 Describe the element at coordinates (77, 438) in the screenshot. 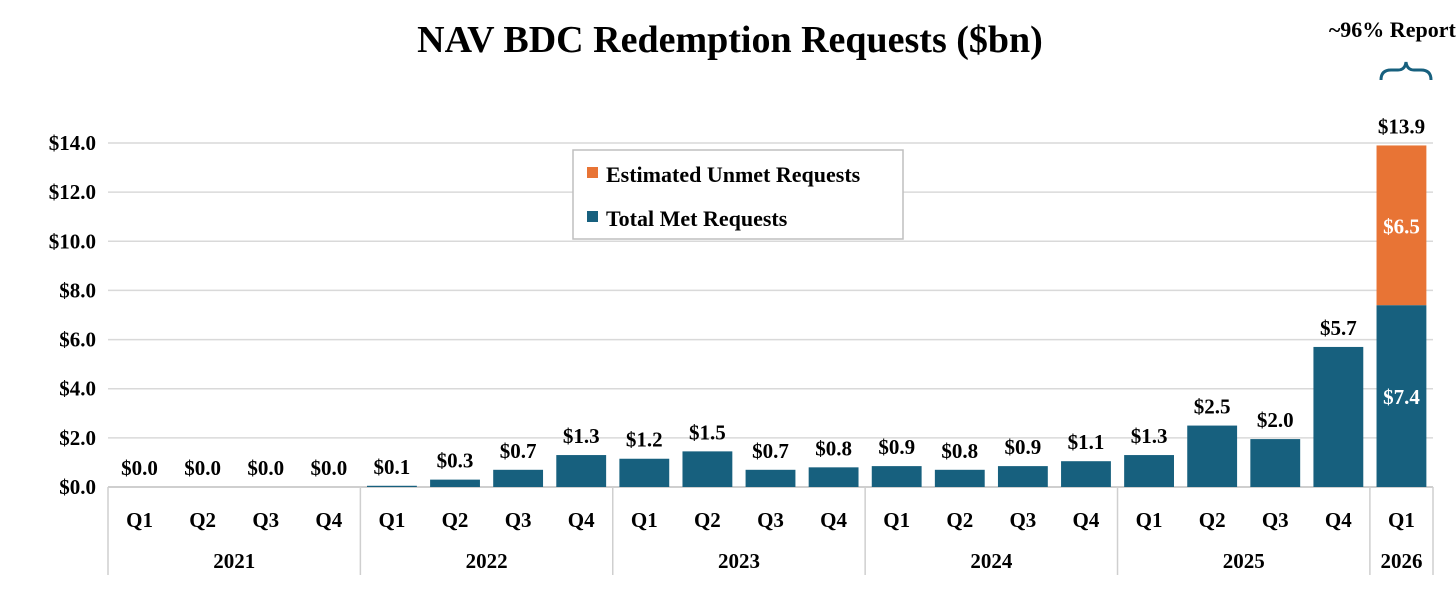

I see `y-tick-label: $2.0` at that location.